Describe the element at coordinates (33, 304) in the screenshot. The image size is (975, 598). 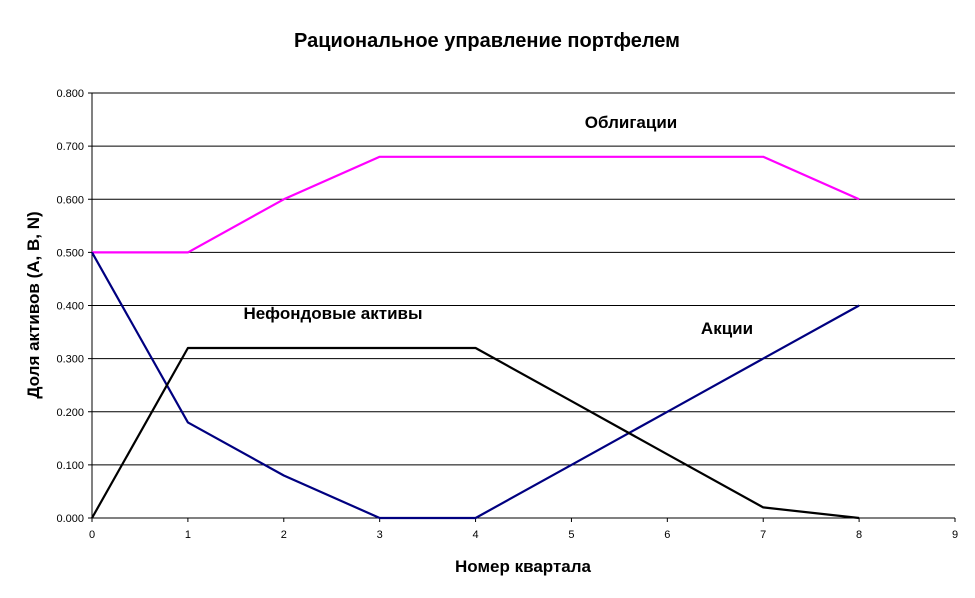
I see `y-axis-label: Доля активов (A, B, N)` at that location.